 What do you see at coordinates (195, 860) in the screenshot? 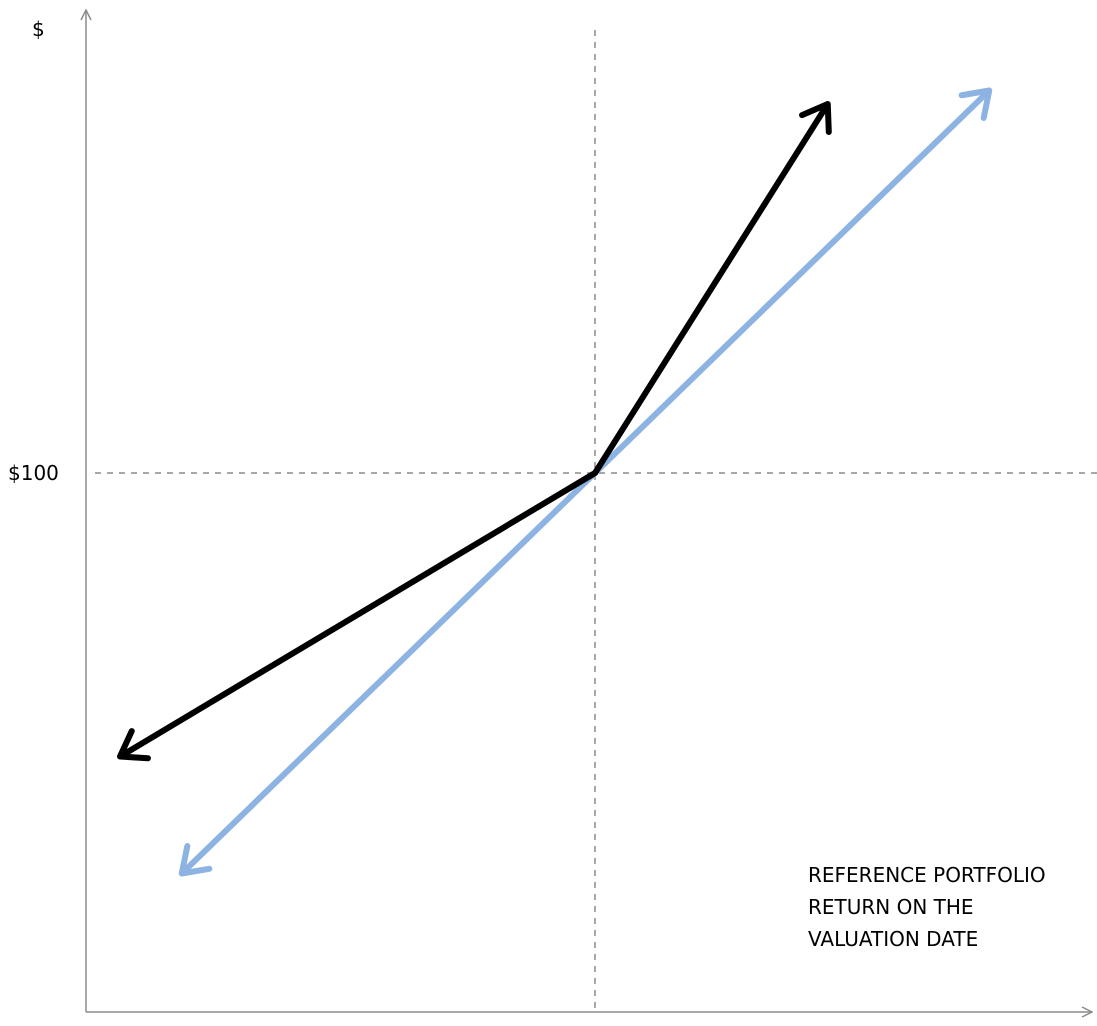
I see `series-2-start-arrowhead` at bounding box center [195, 860].